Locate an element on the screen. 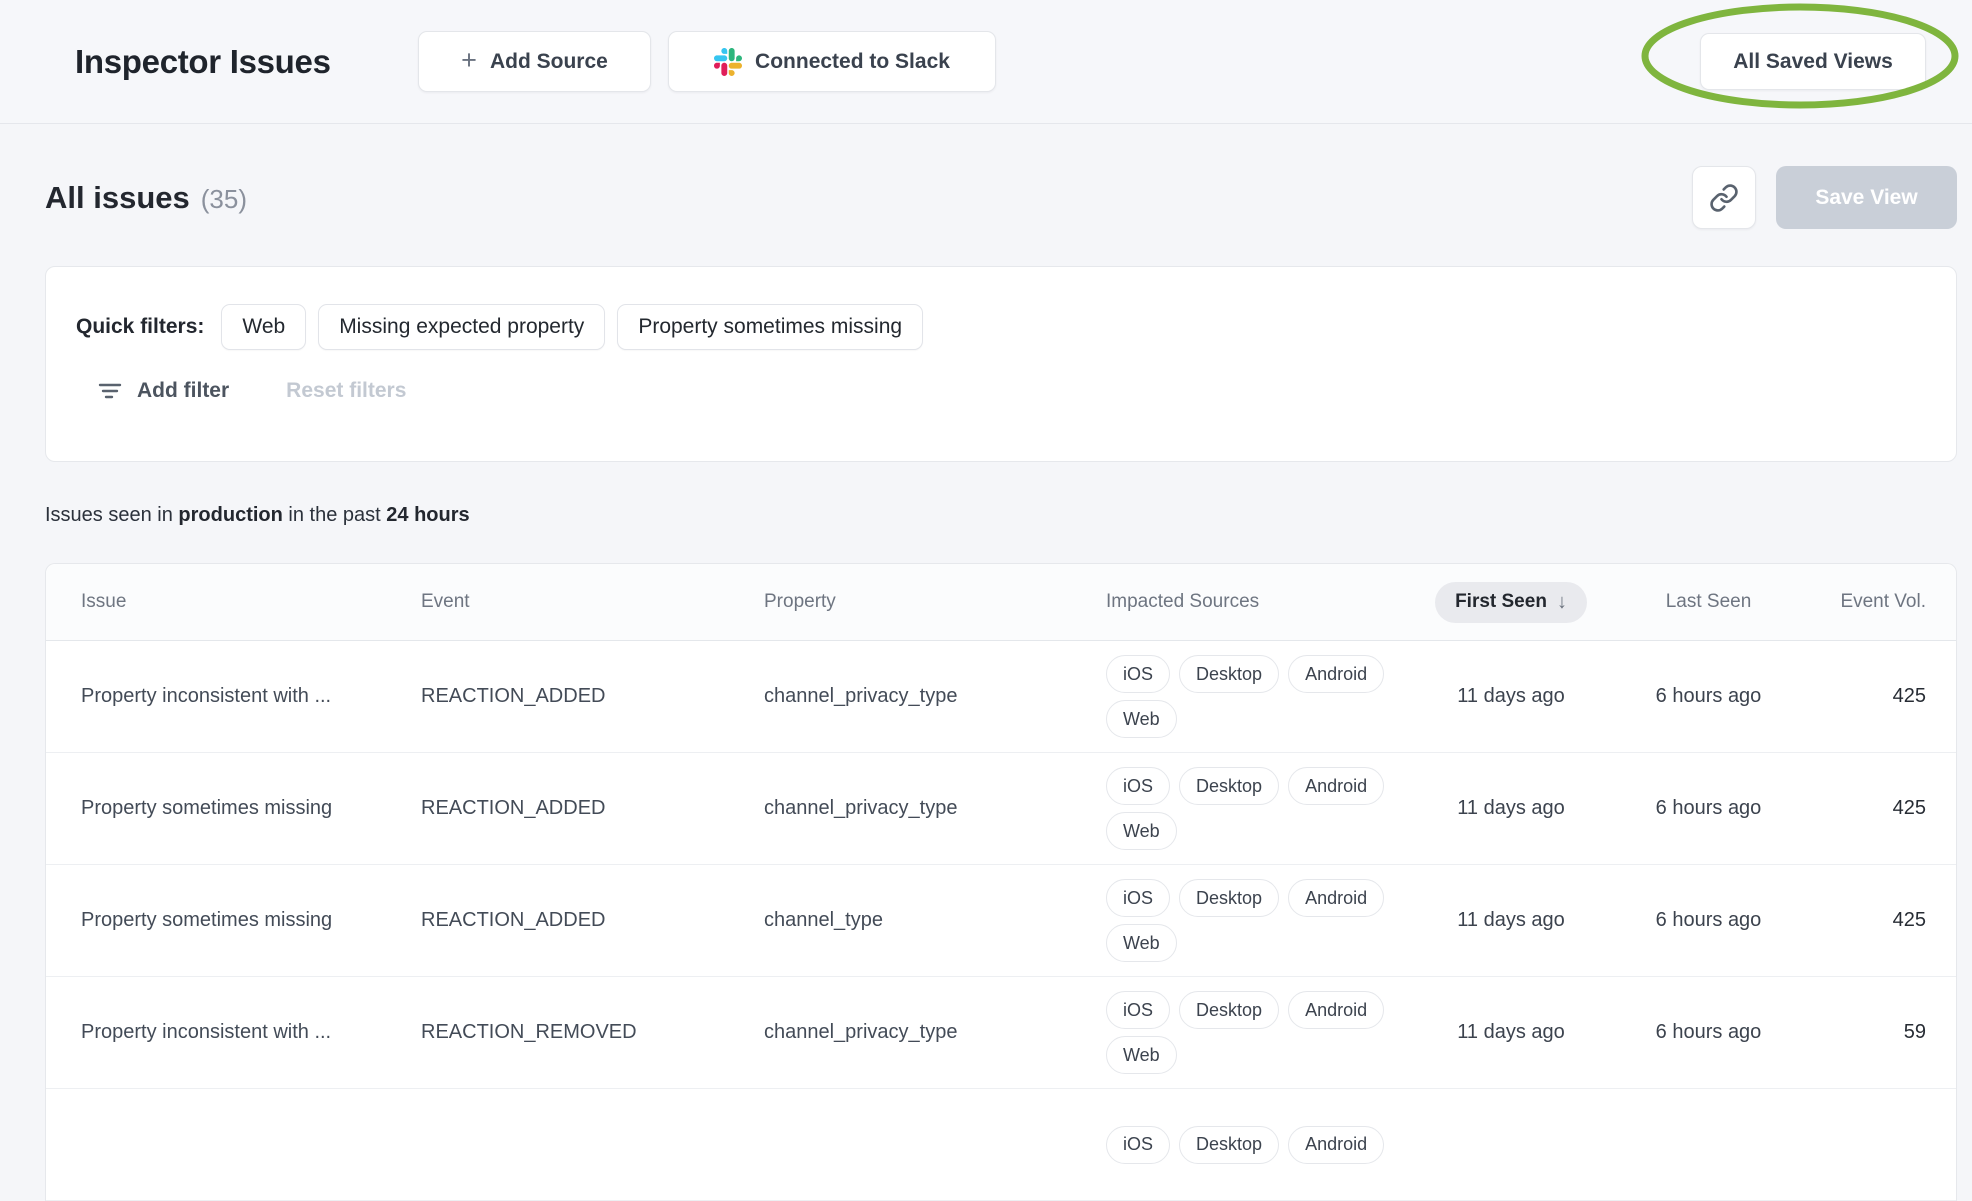  section-title: All issues is located at coordinates (117, 197).